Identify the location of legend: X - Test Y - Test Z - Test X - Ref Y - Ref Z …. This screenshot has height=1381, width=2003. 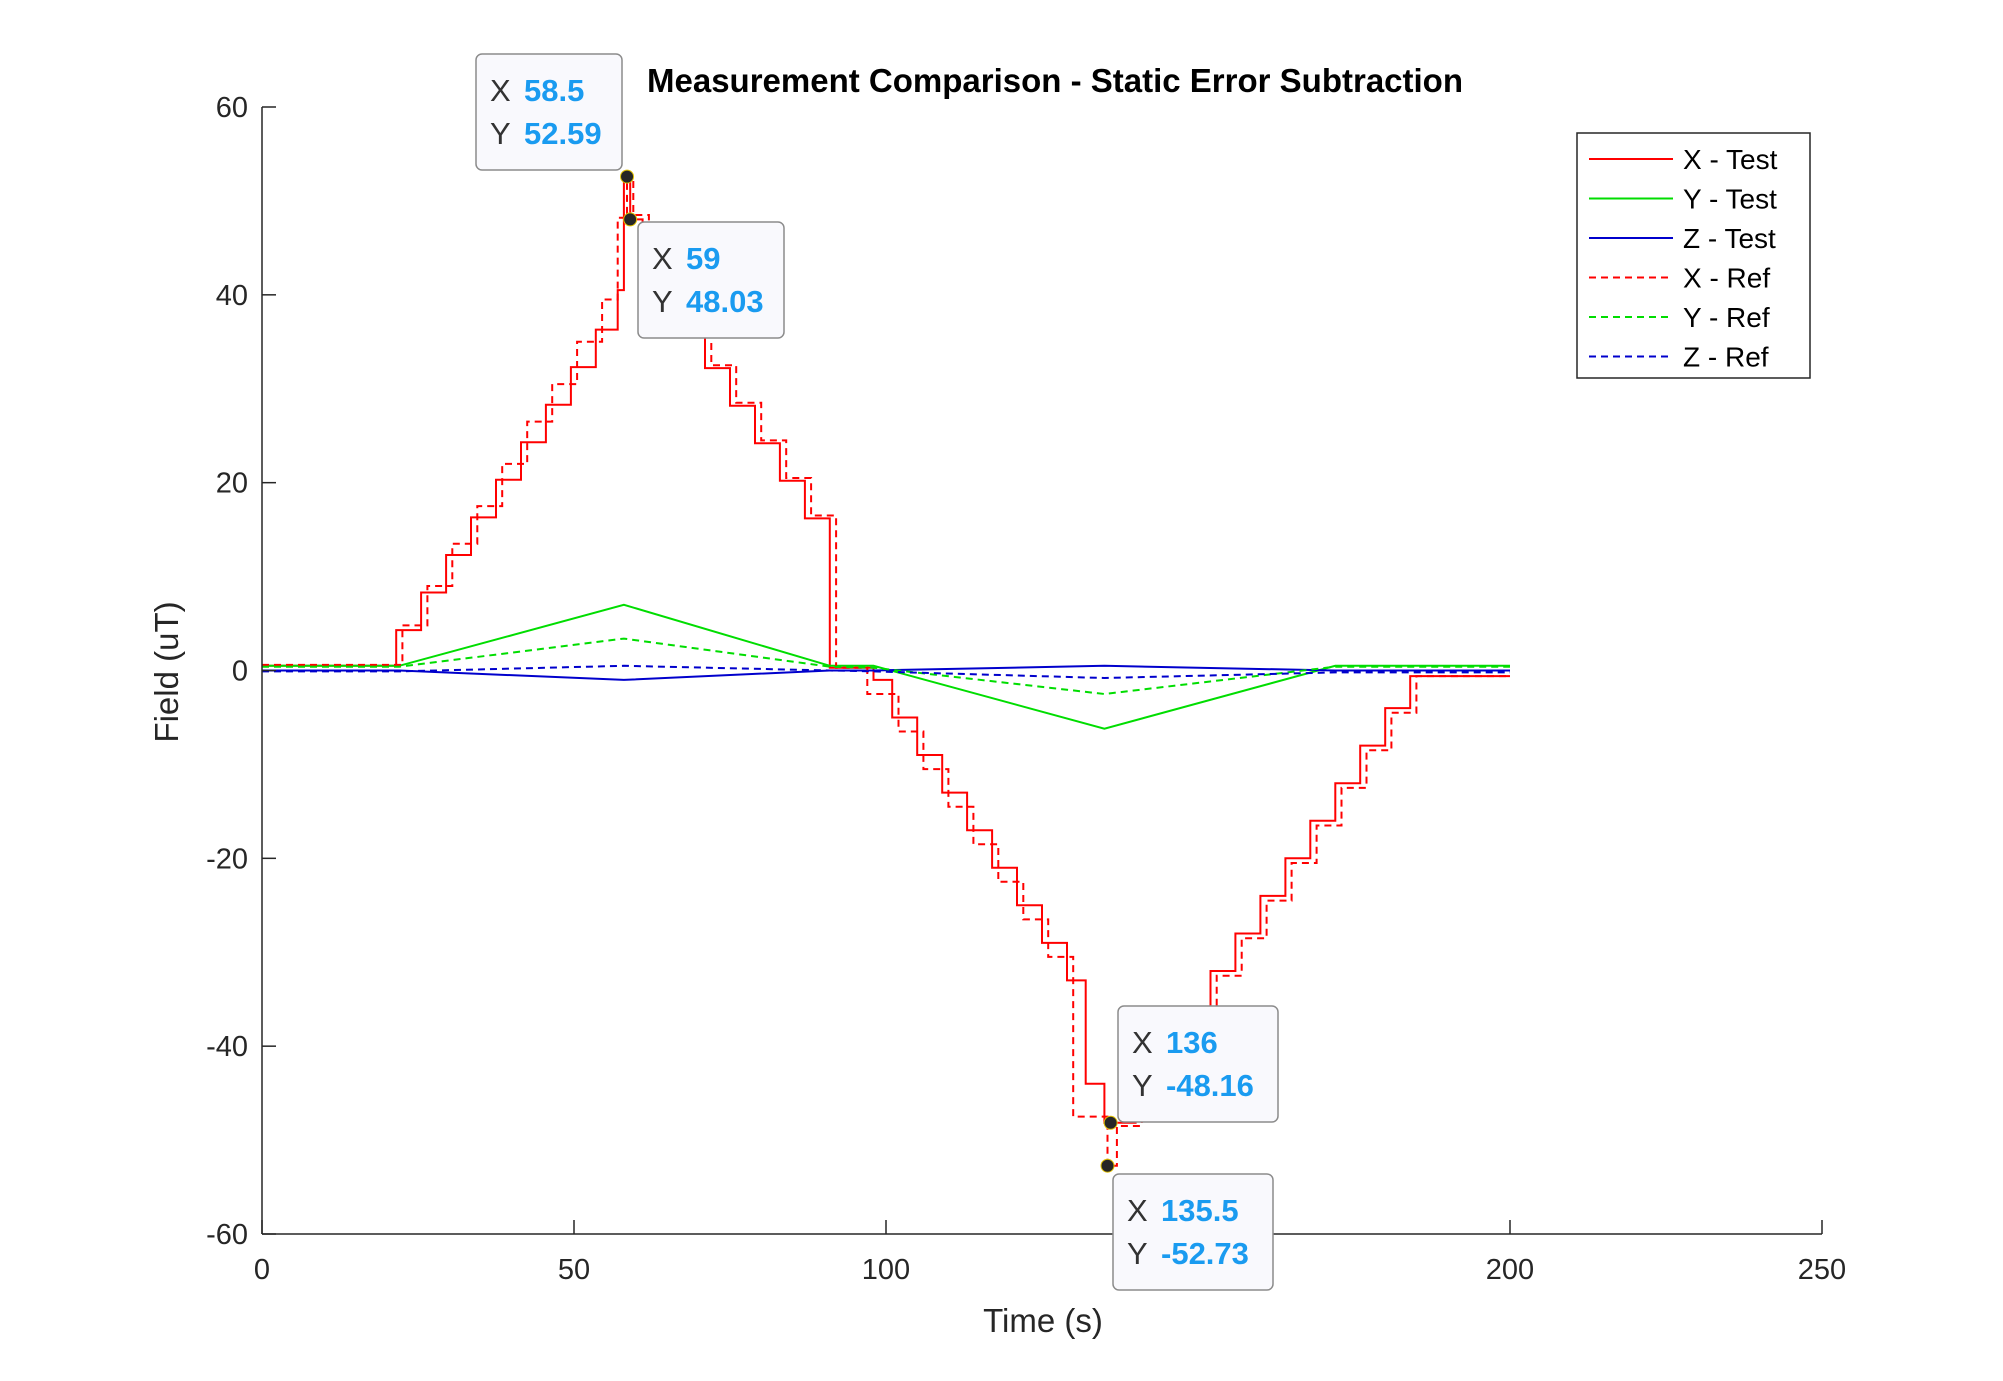
(1693, 255).